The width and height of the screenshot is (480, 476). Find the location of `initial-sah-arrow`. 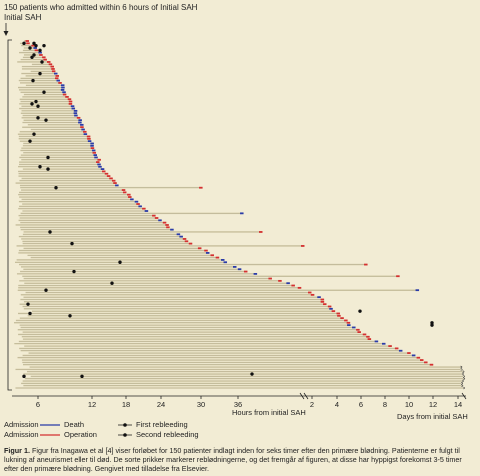

initial-sah-arrow is located at coordinates (6, 29).